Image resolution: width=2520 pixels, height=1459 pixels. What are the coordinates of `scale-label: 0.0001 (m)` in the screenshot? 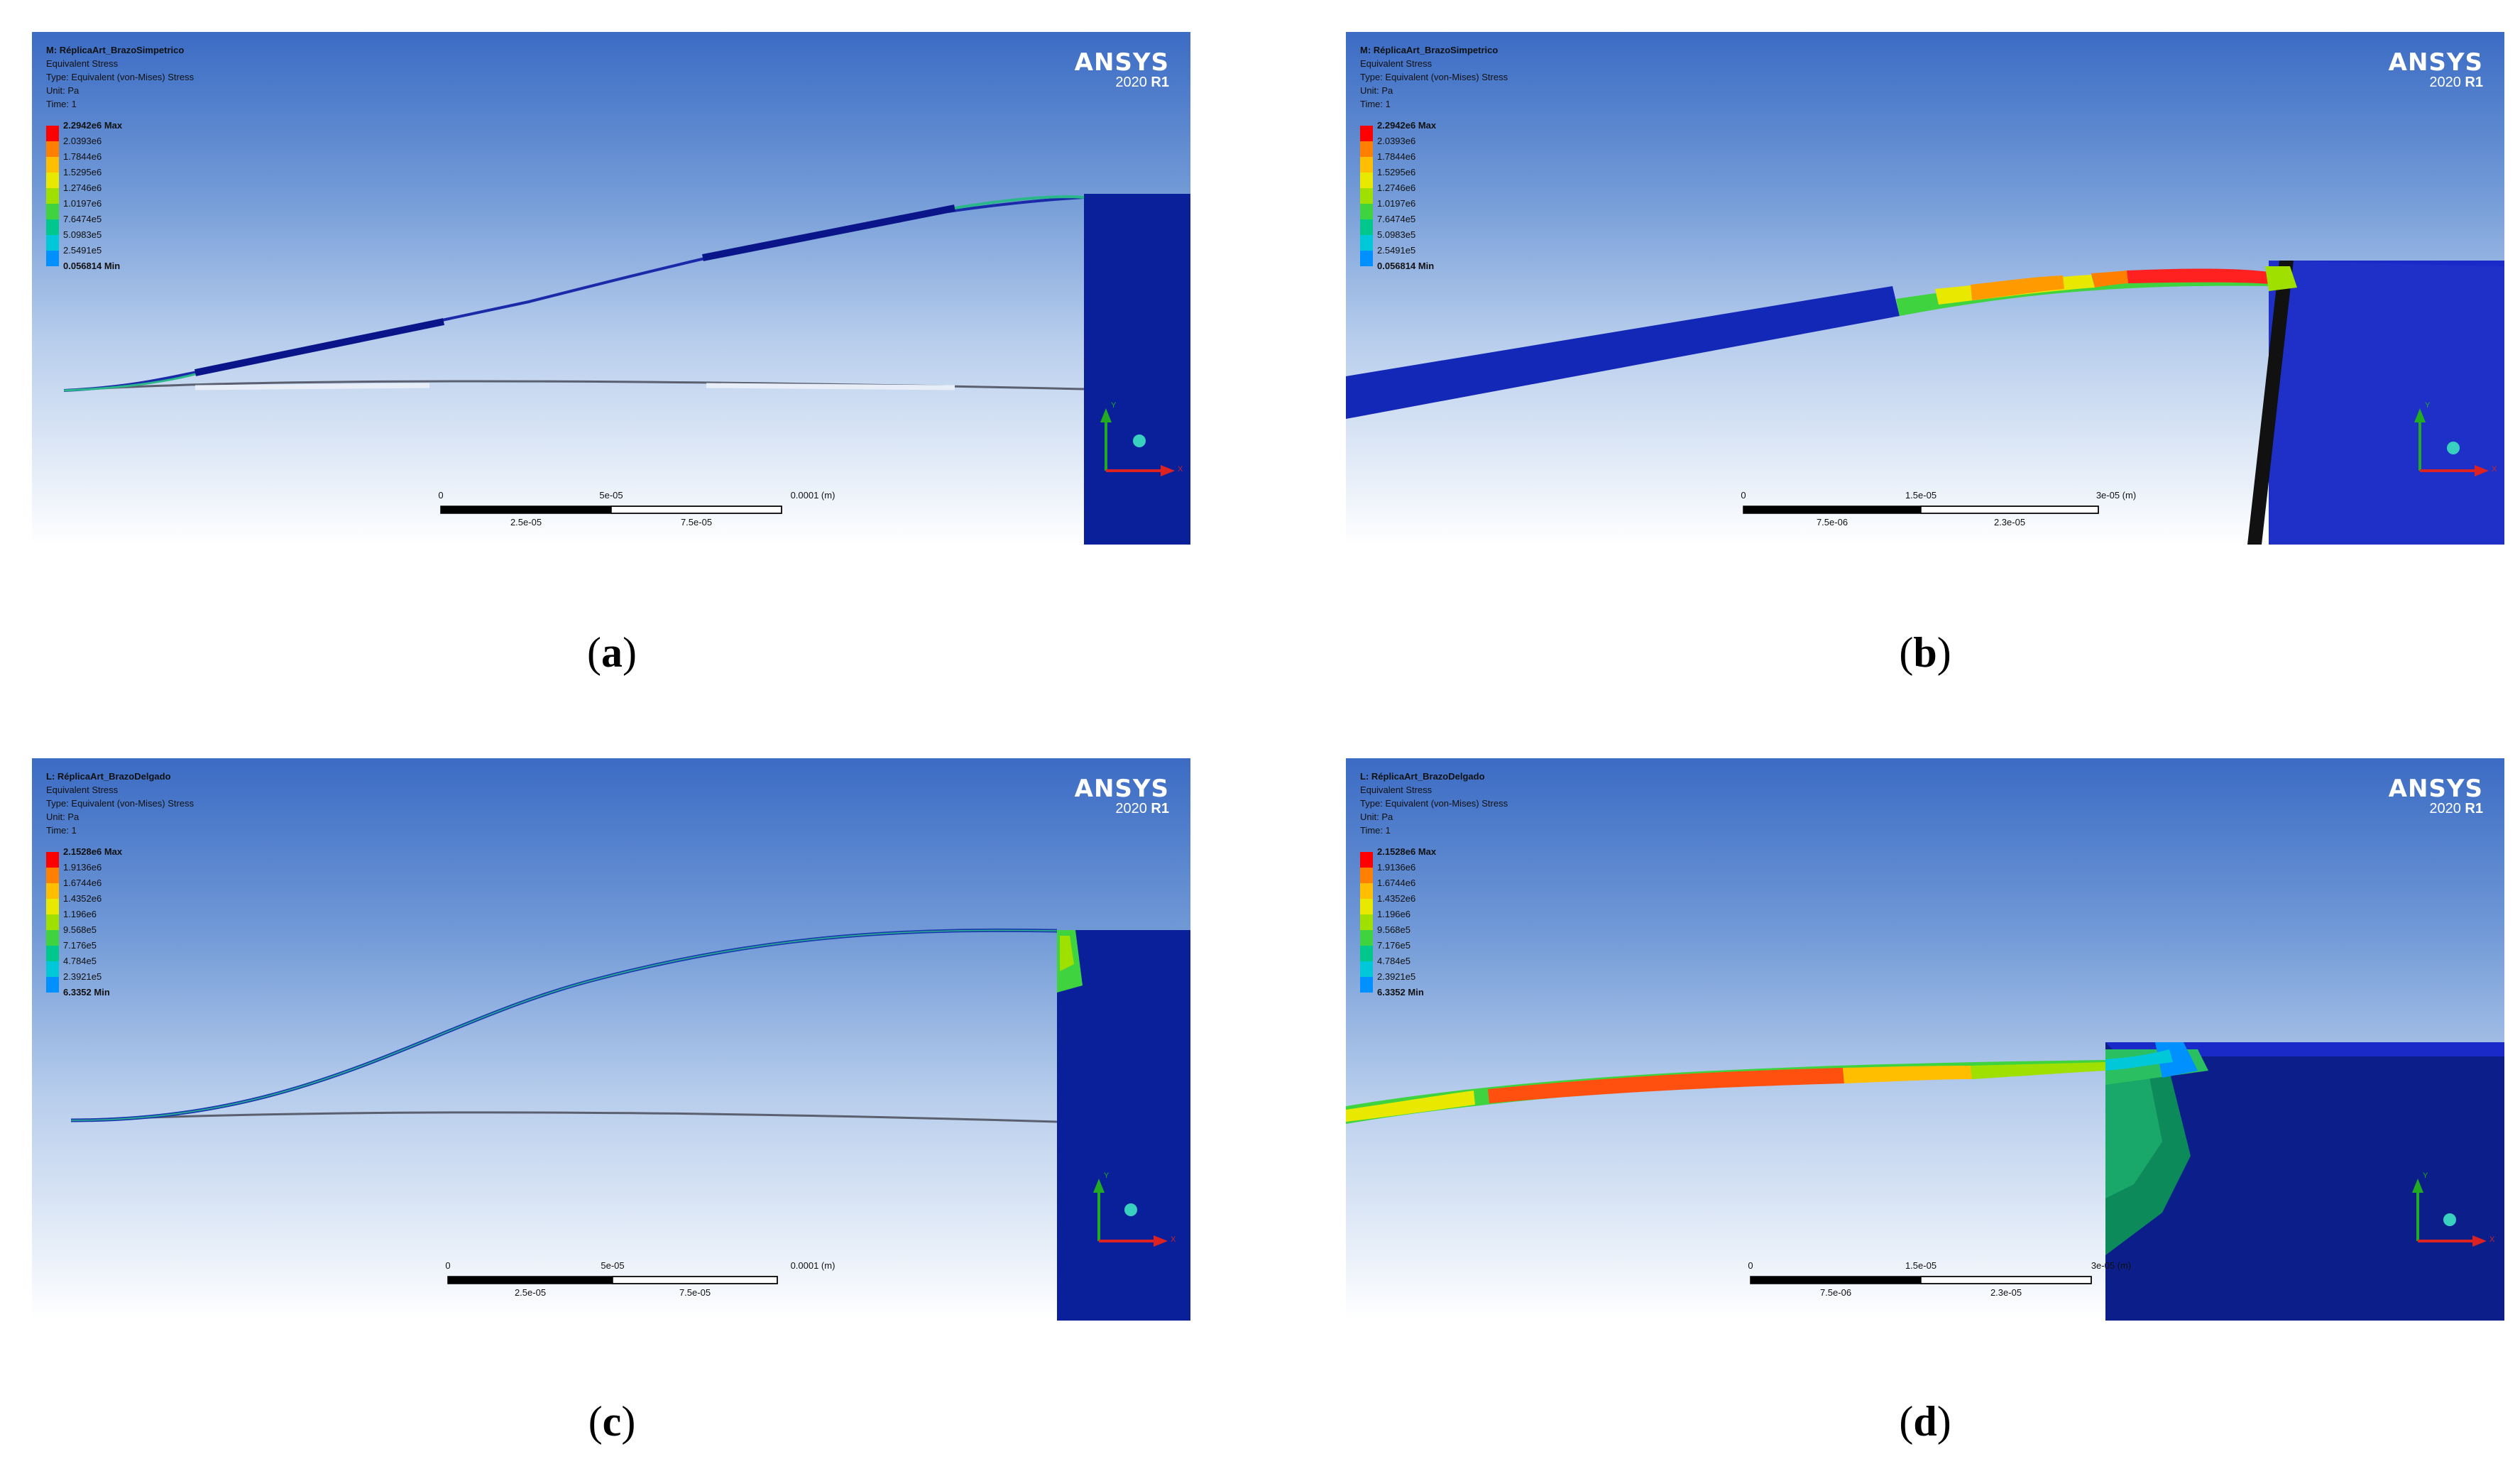 It's located at (813, 1265).